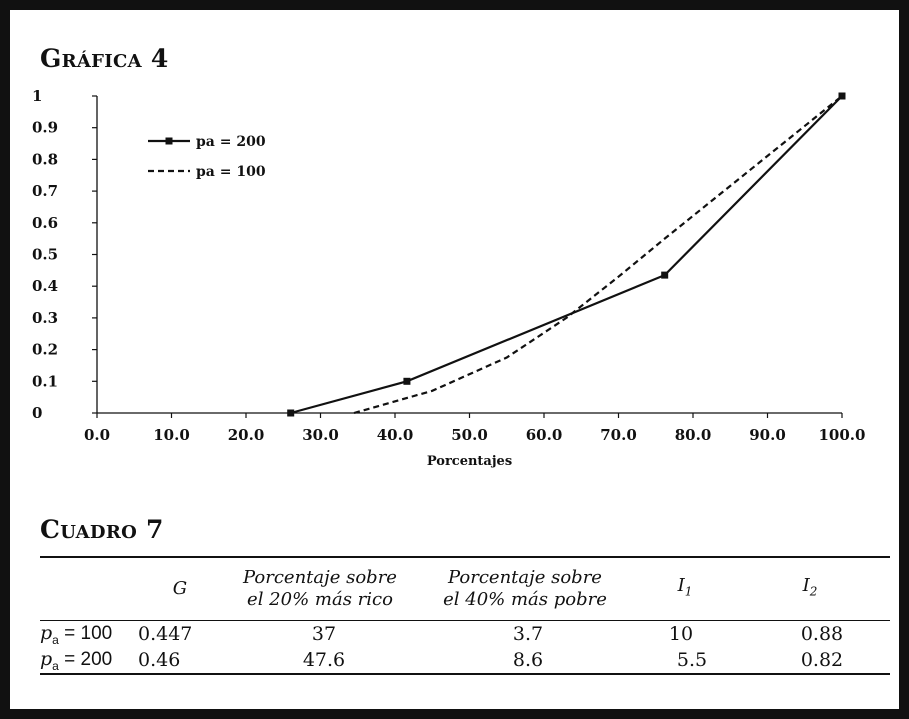 The height and width of the screenshot is (719, 909). I want to click on y-tick-label: 1, so click(37, 96).